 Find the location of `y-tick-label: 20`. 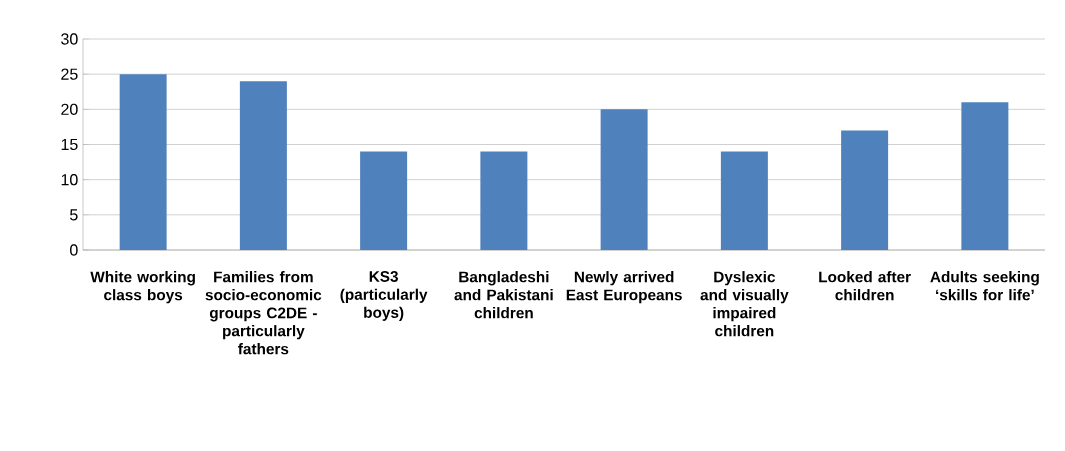

y-tick-label: 20 is located at coordinates (69, 109).